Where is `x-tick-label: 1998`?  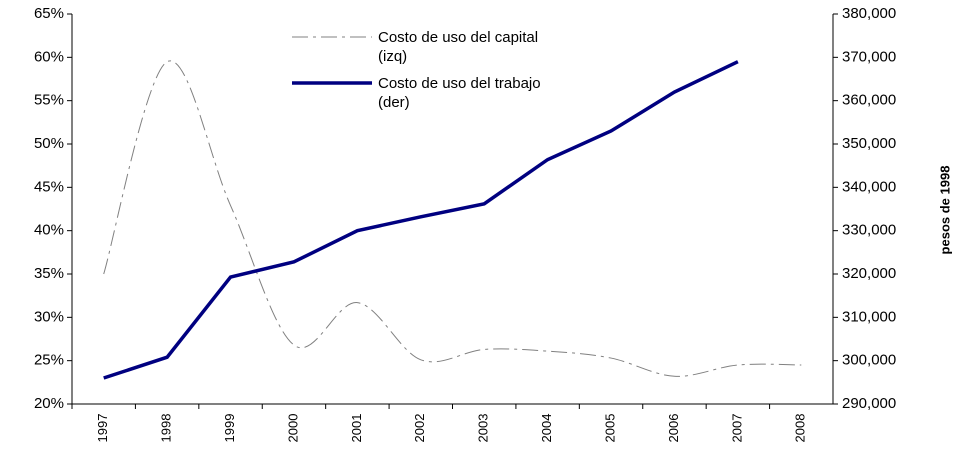
x-tick-label: 1998 is located at coordinates (166, 428).